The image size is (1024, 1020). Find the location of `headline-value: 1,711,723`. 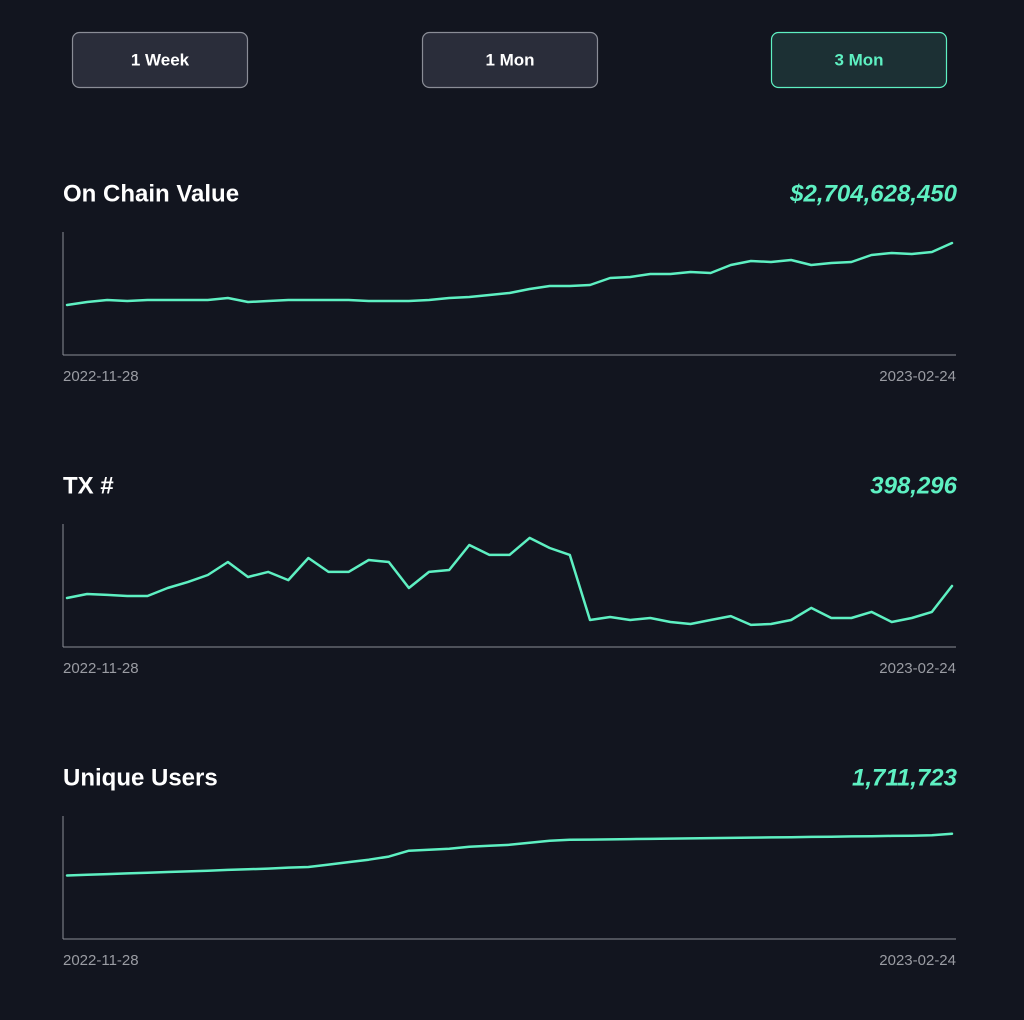

headline-value: 1,711,723 is located at coordinates (905, 777).